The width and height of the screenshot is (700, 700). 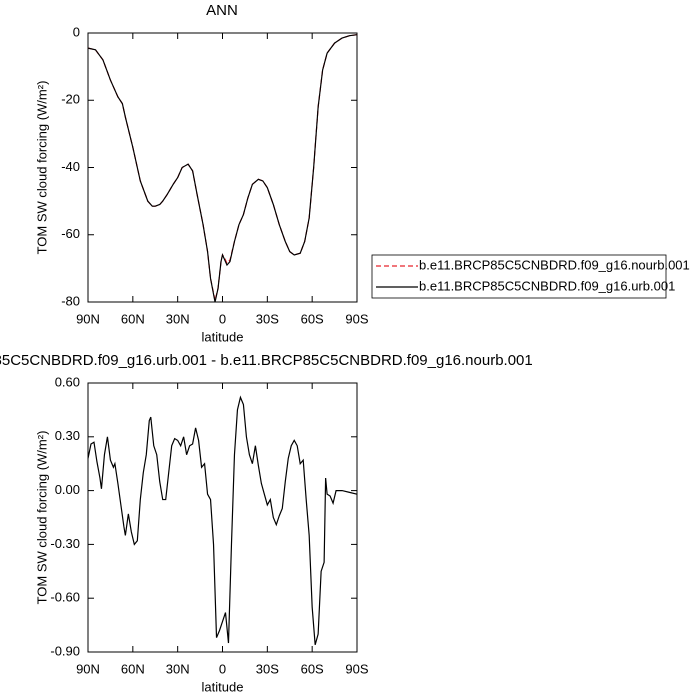 I want to click on legend-frame, so click(x=519, y=276).